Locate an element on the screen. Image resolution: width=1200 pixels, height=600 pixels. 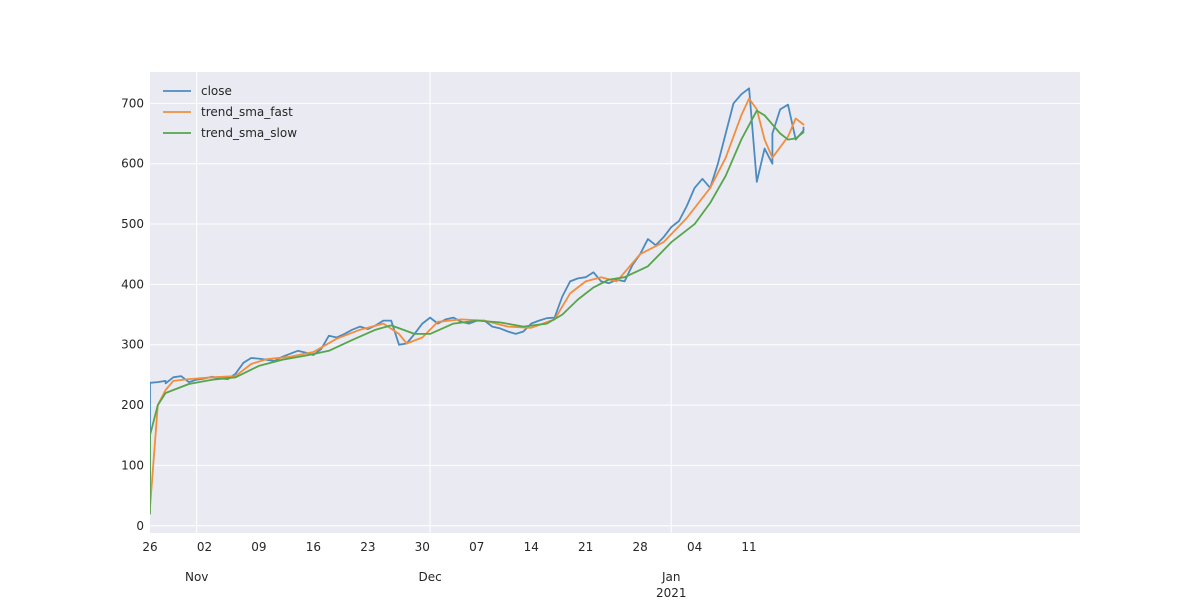
x-axis: 26 02 09 16 23 30 07 14 21 28 04 11 Nov Dec Jan 2021 is located at coordinates (449, 570).